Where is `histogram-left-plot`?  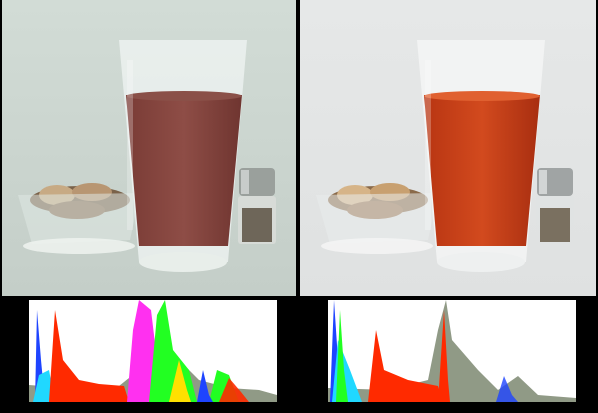 histogram-left-plot is located at coordinates (153, 351).